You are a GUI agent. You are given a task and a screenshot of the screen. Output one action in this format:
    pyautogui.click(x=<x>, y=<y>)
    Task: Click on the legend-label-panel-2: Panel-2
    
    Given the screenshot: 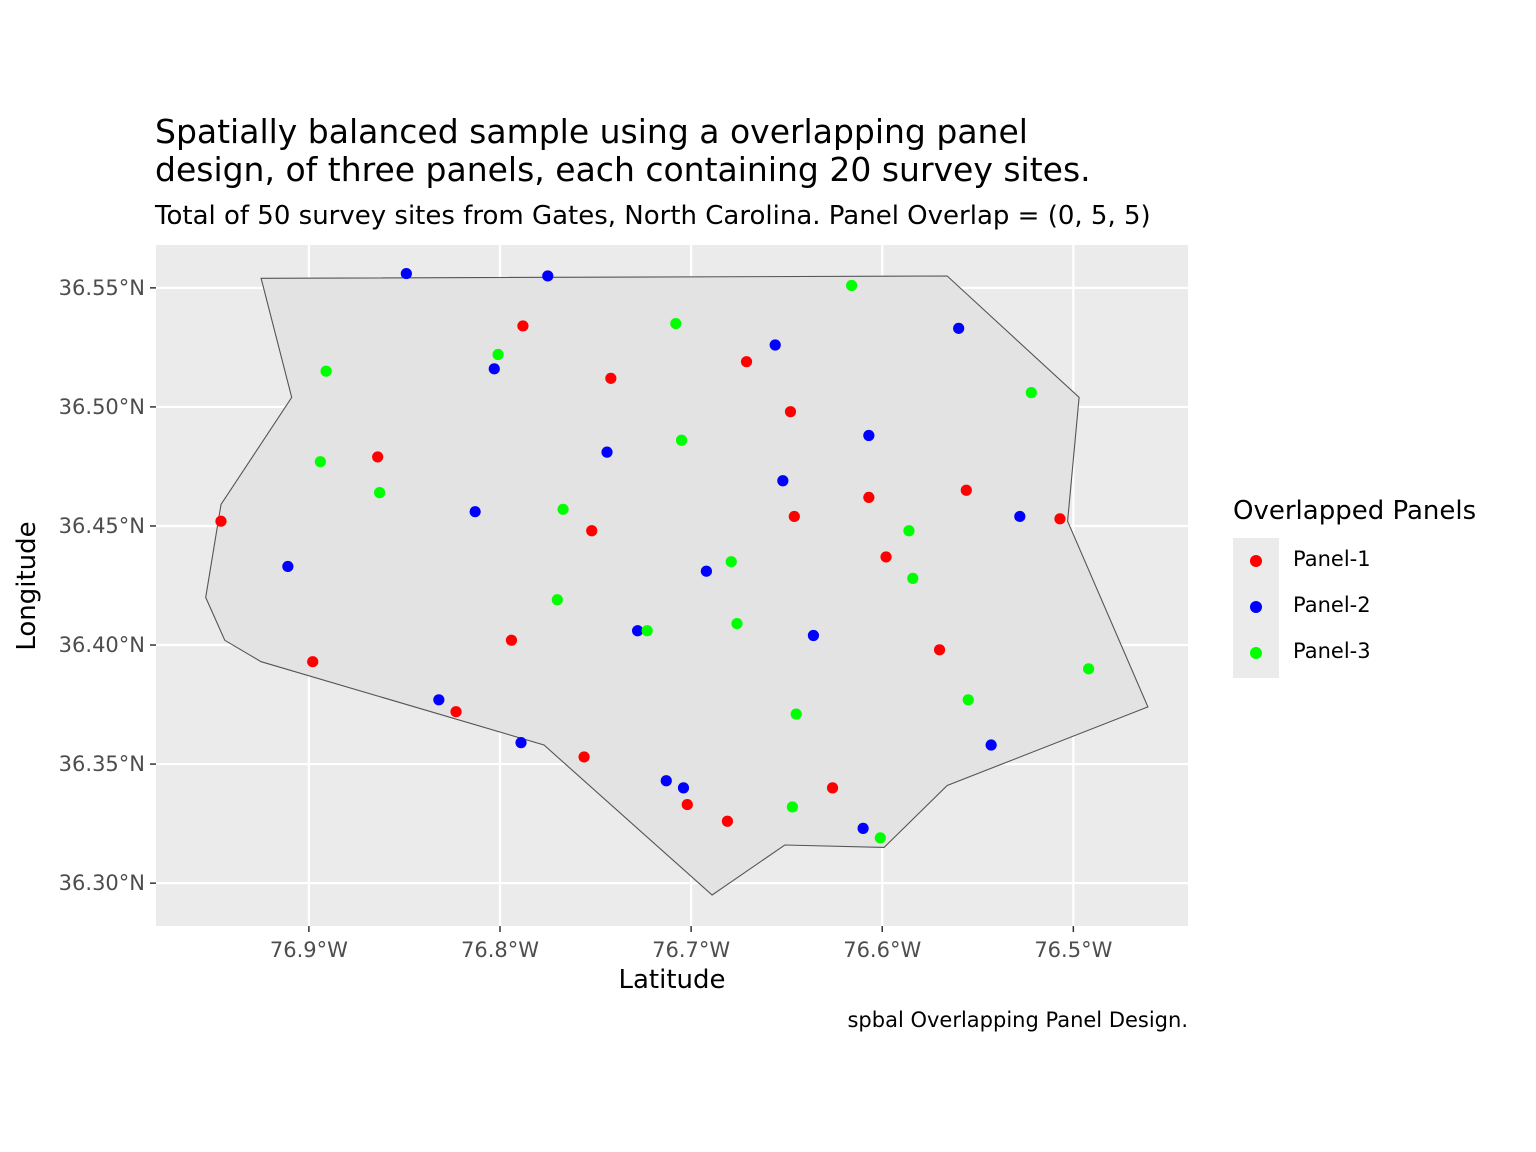 What is the action you would take?
    pyautogui.click(x=1332, y=605)
    